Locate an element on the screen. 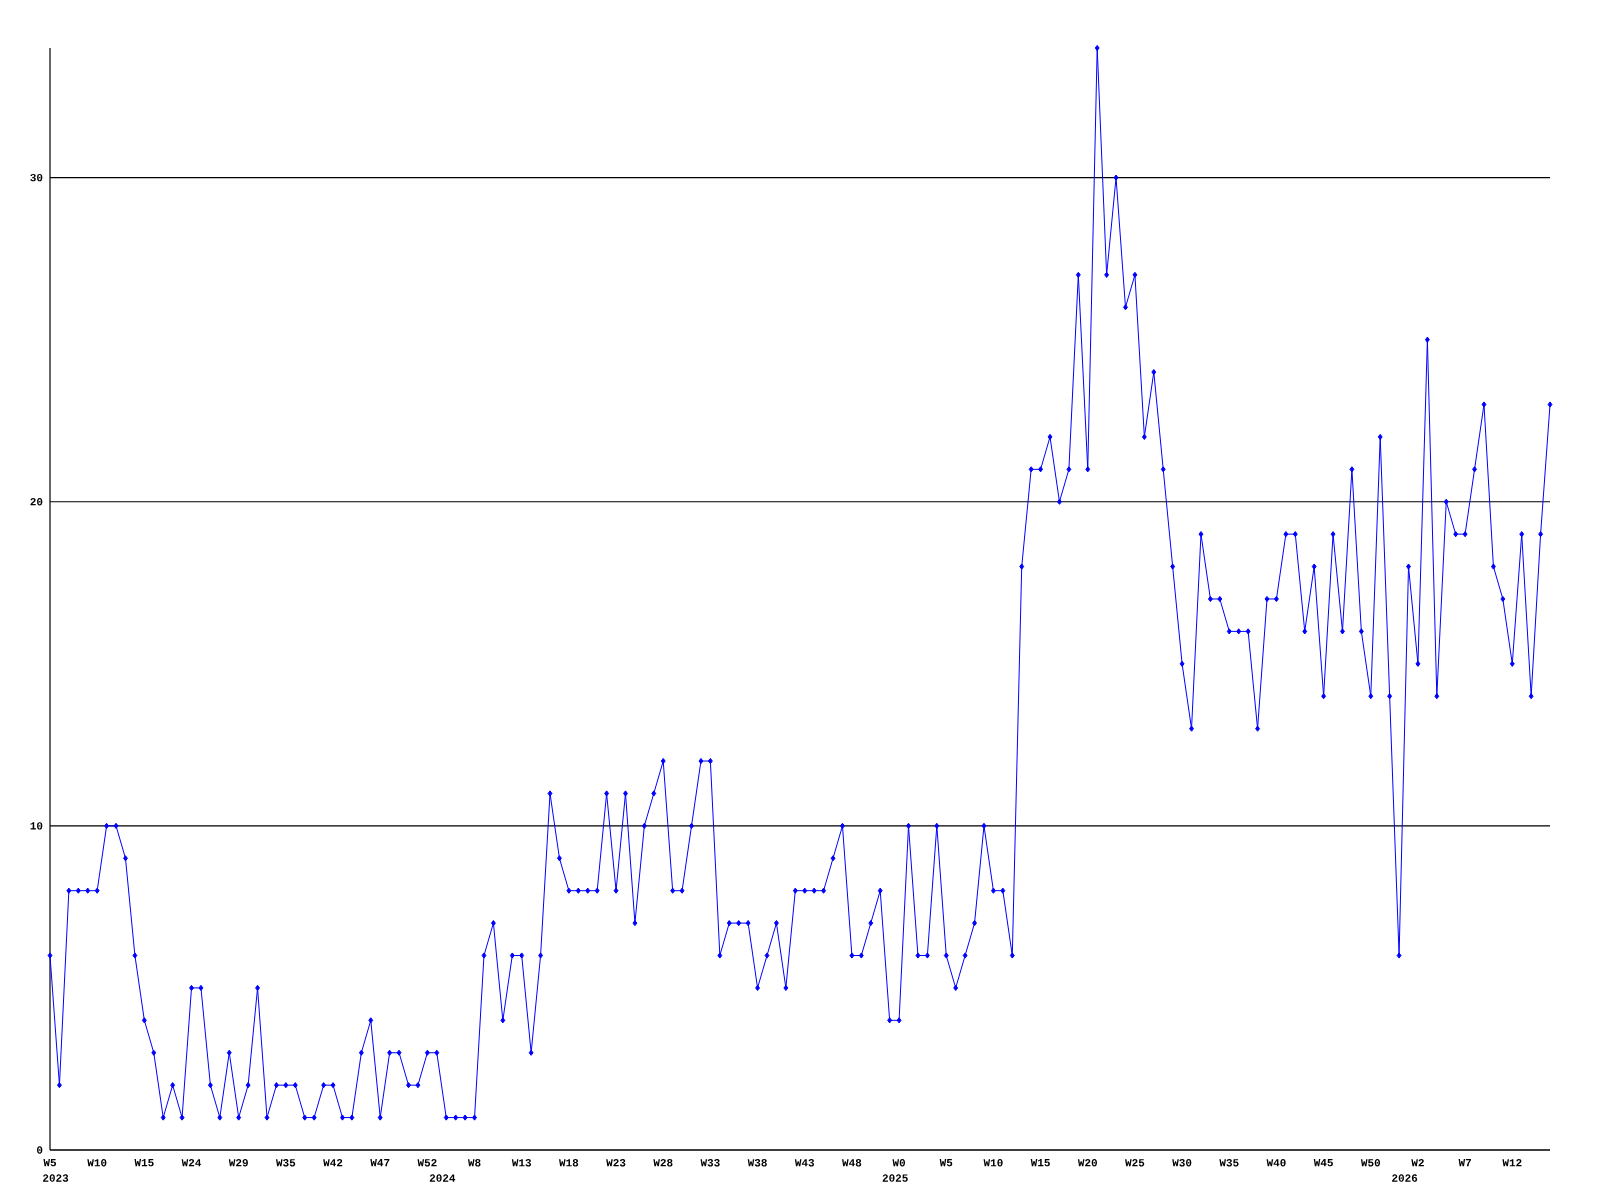 The height and width of the screenshot is (1200, 1600). x-tick-label: W25 is located at coordinates (1135, 1163).